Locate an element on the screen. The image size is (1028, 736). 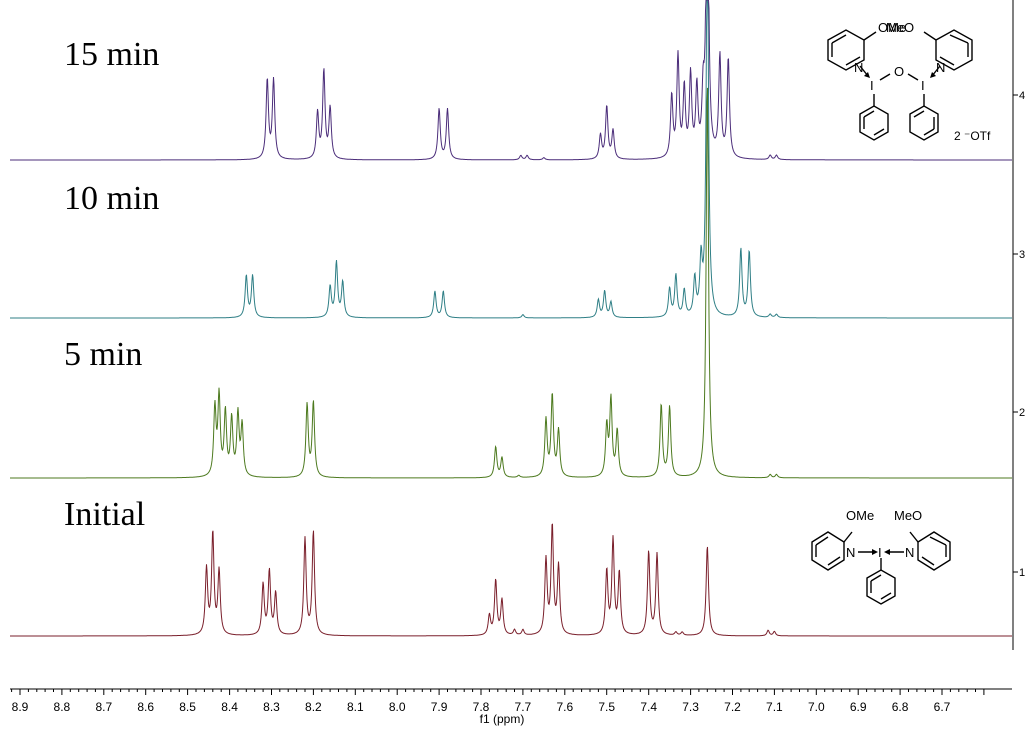
iodine-label-left: I is located at coordinates (872, 85).